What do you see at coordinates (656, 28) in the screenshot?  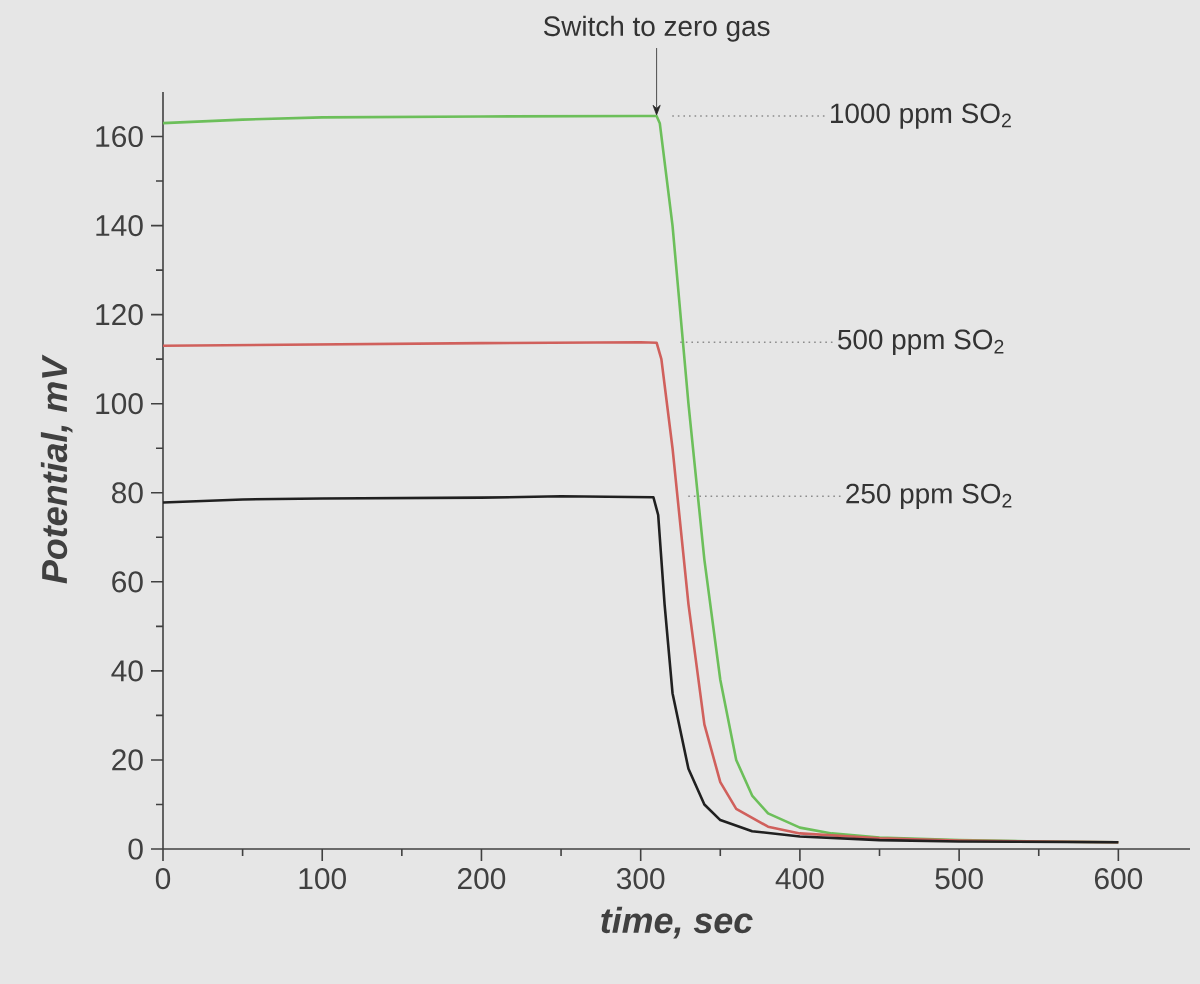 I see `annotation: Switch to zero gas` at bounding box center [656, 28].